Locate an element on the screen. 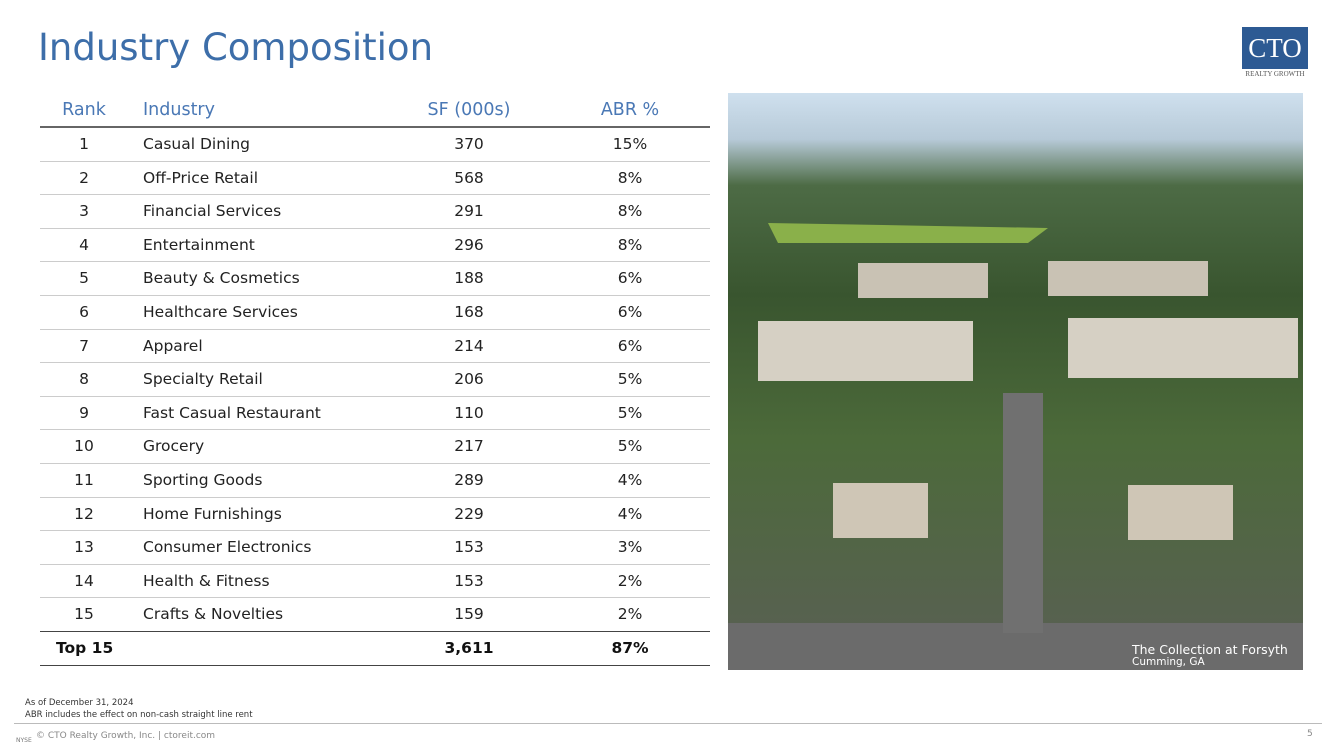 Image resolution: width=1333 pixels, height=749 pixels. table-cell: 168 is located at coordinates (469, 312).